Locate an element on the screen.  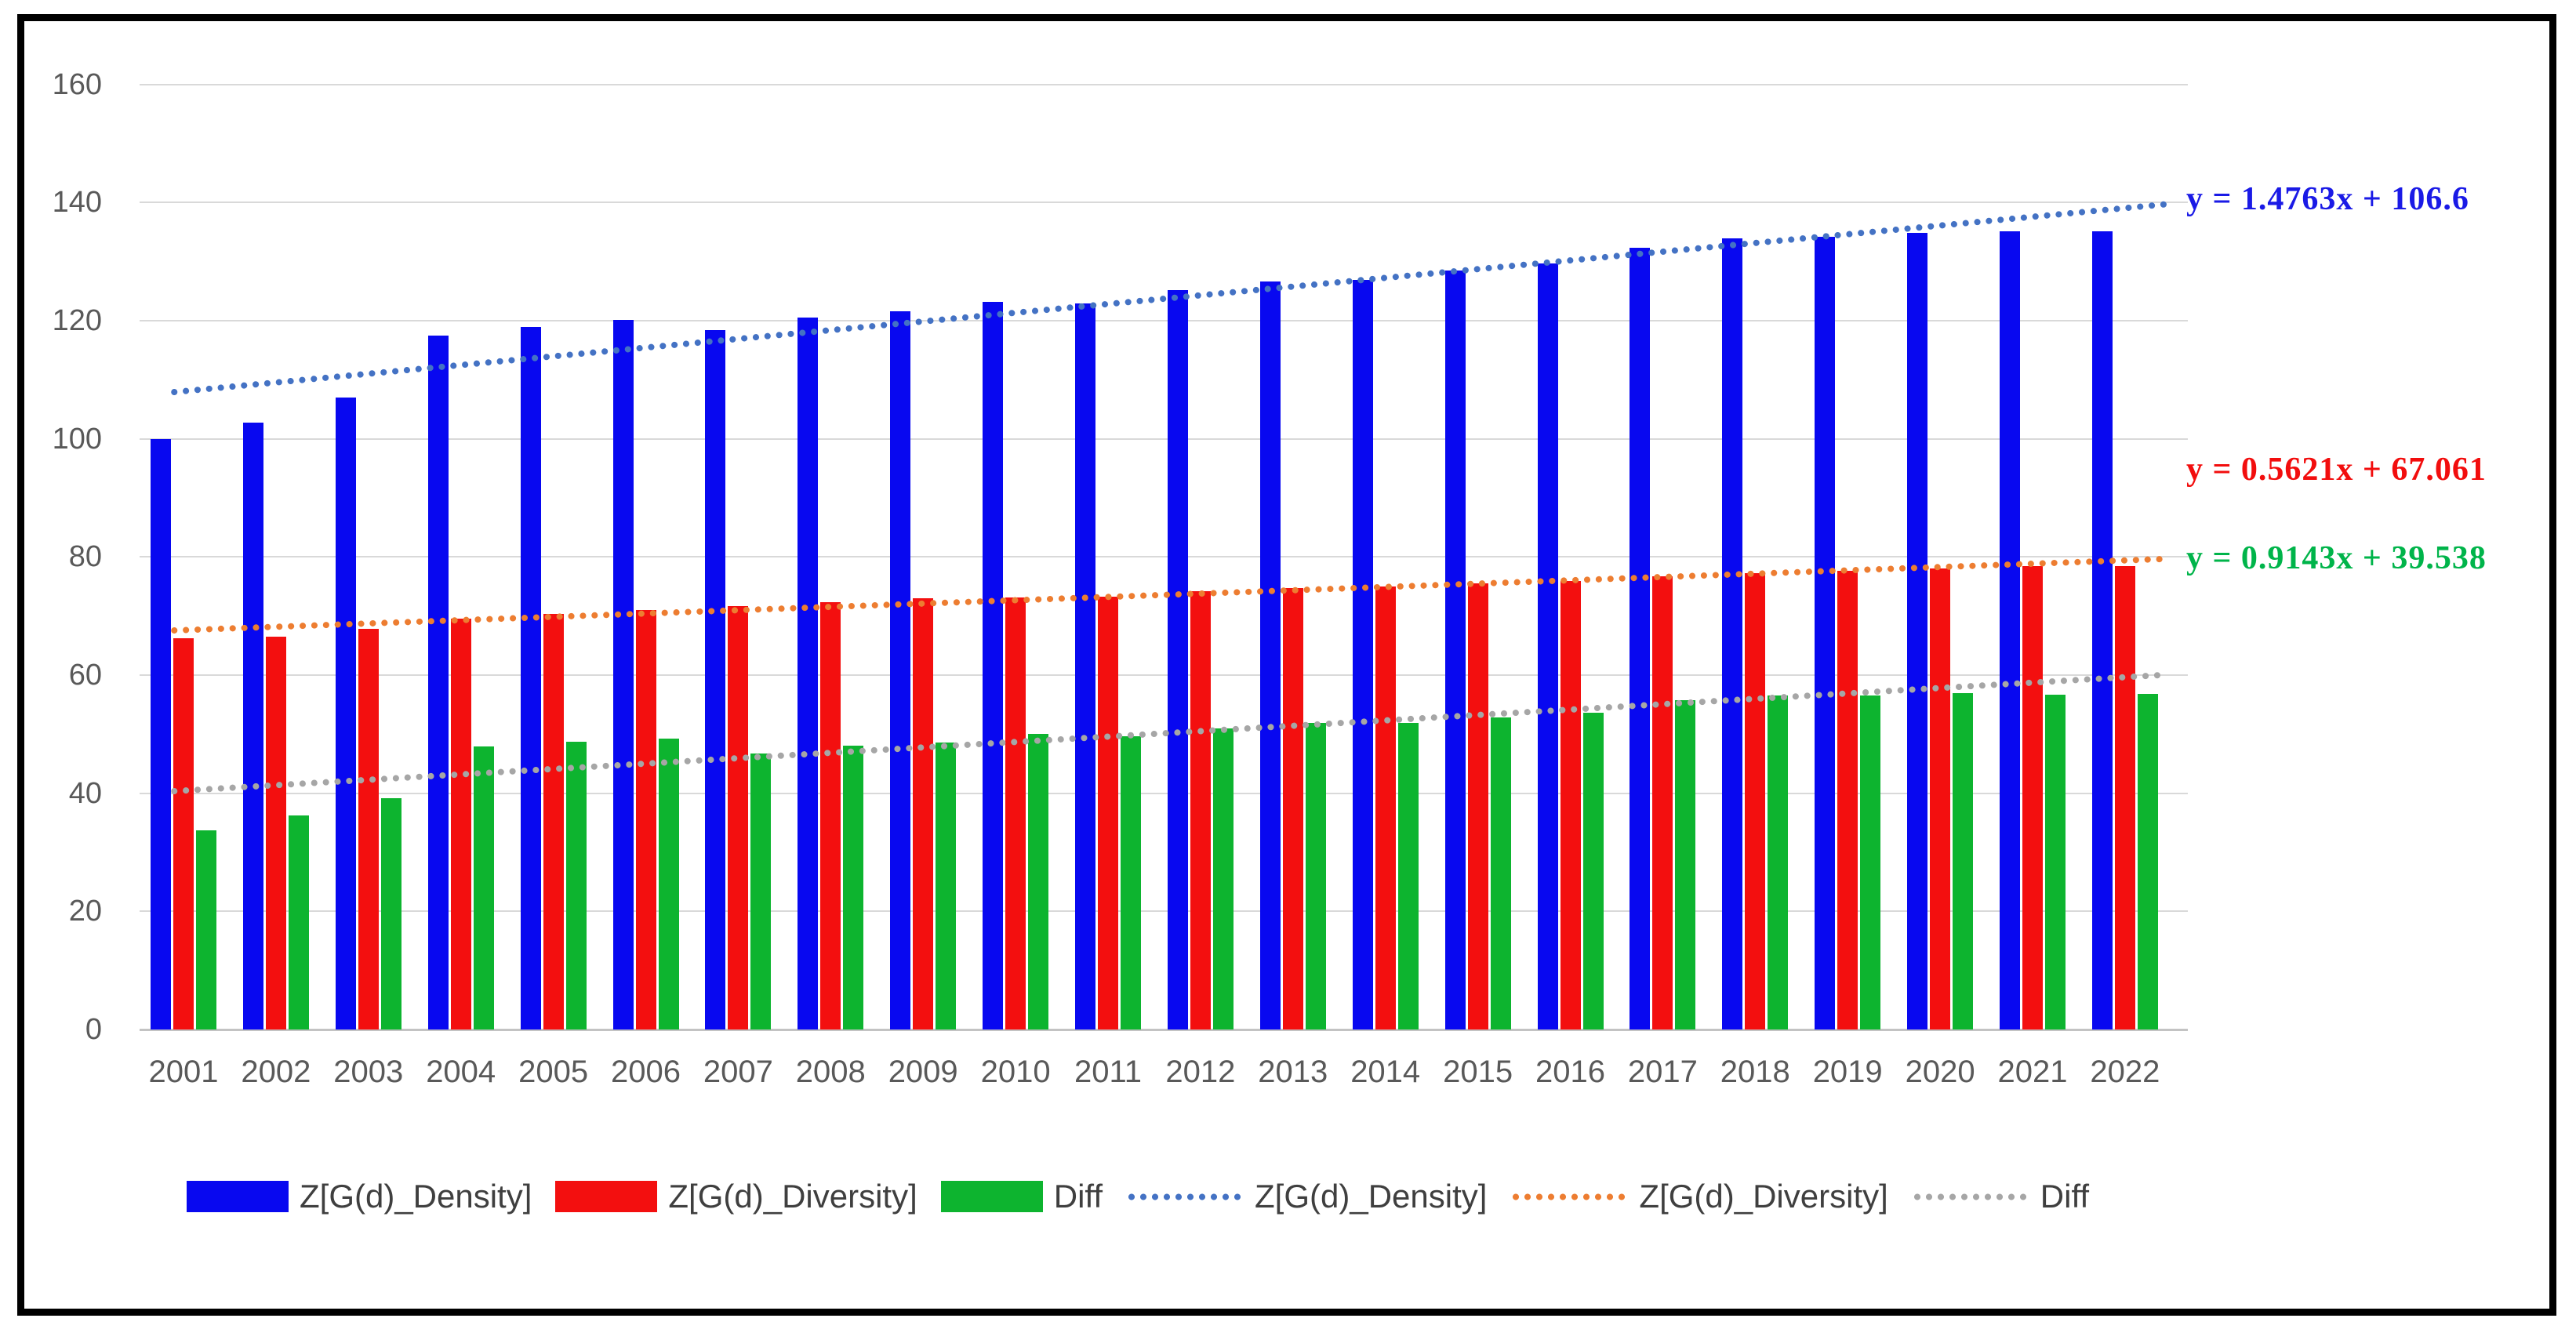
bar-z-g-d-diversity-2006 is located at coordinates (645, 820).